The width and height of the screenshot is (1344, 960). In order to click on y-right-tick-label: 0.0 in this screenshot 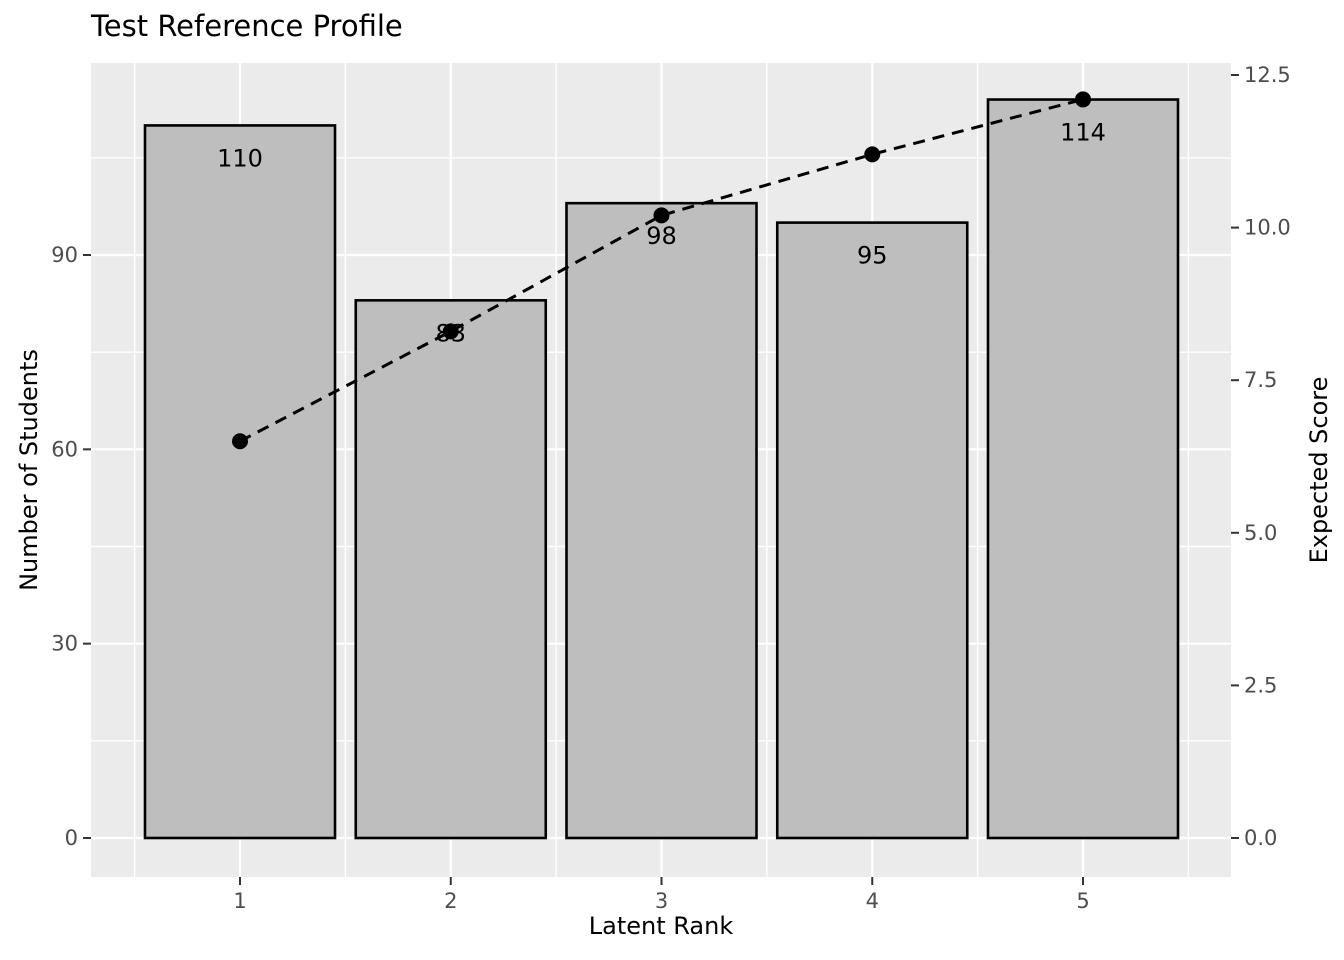, I will do `click(1260, 838)`.